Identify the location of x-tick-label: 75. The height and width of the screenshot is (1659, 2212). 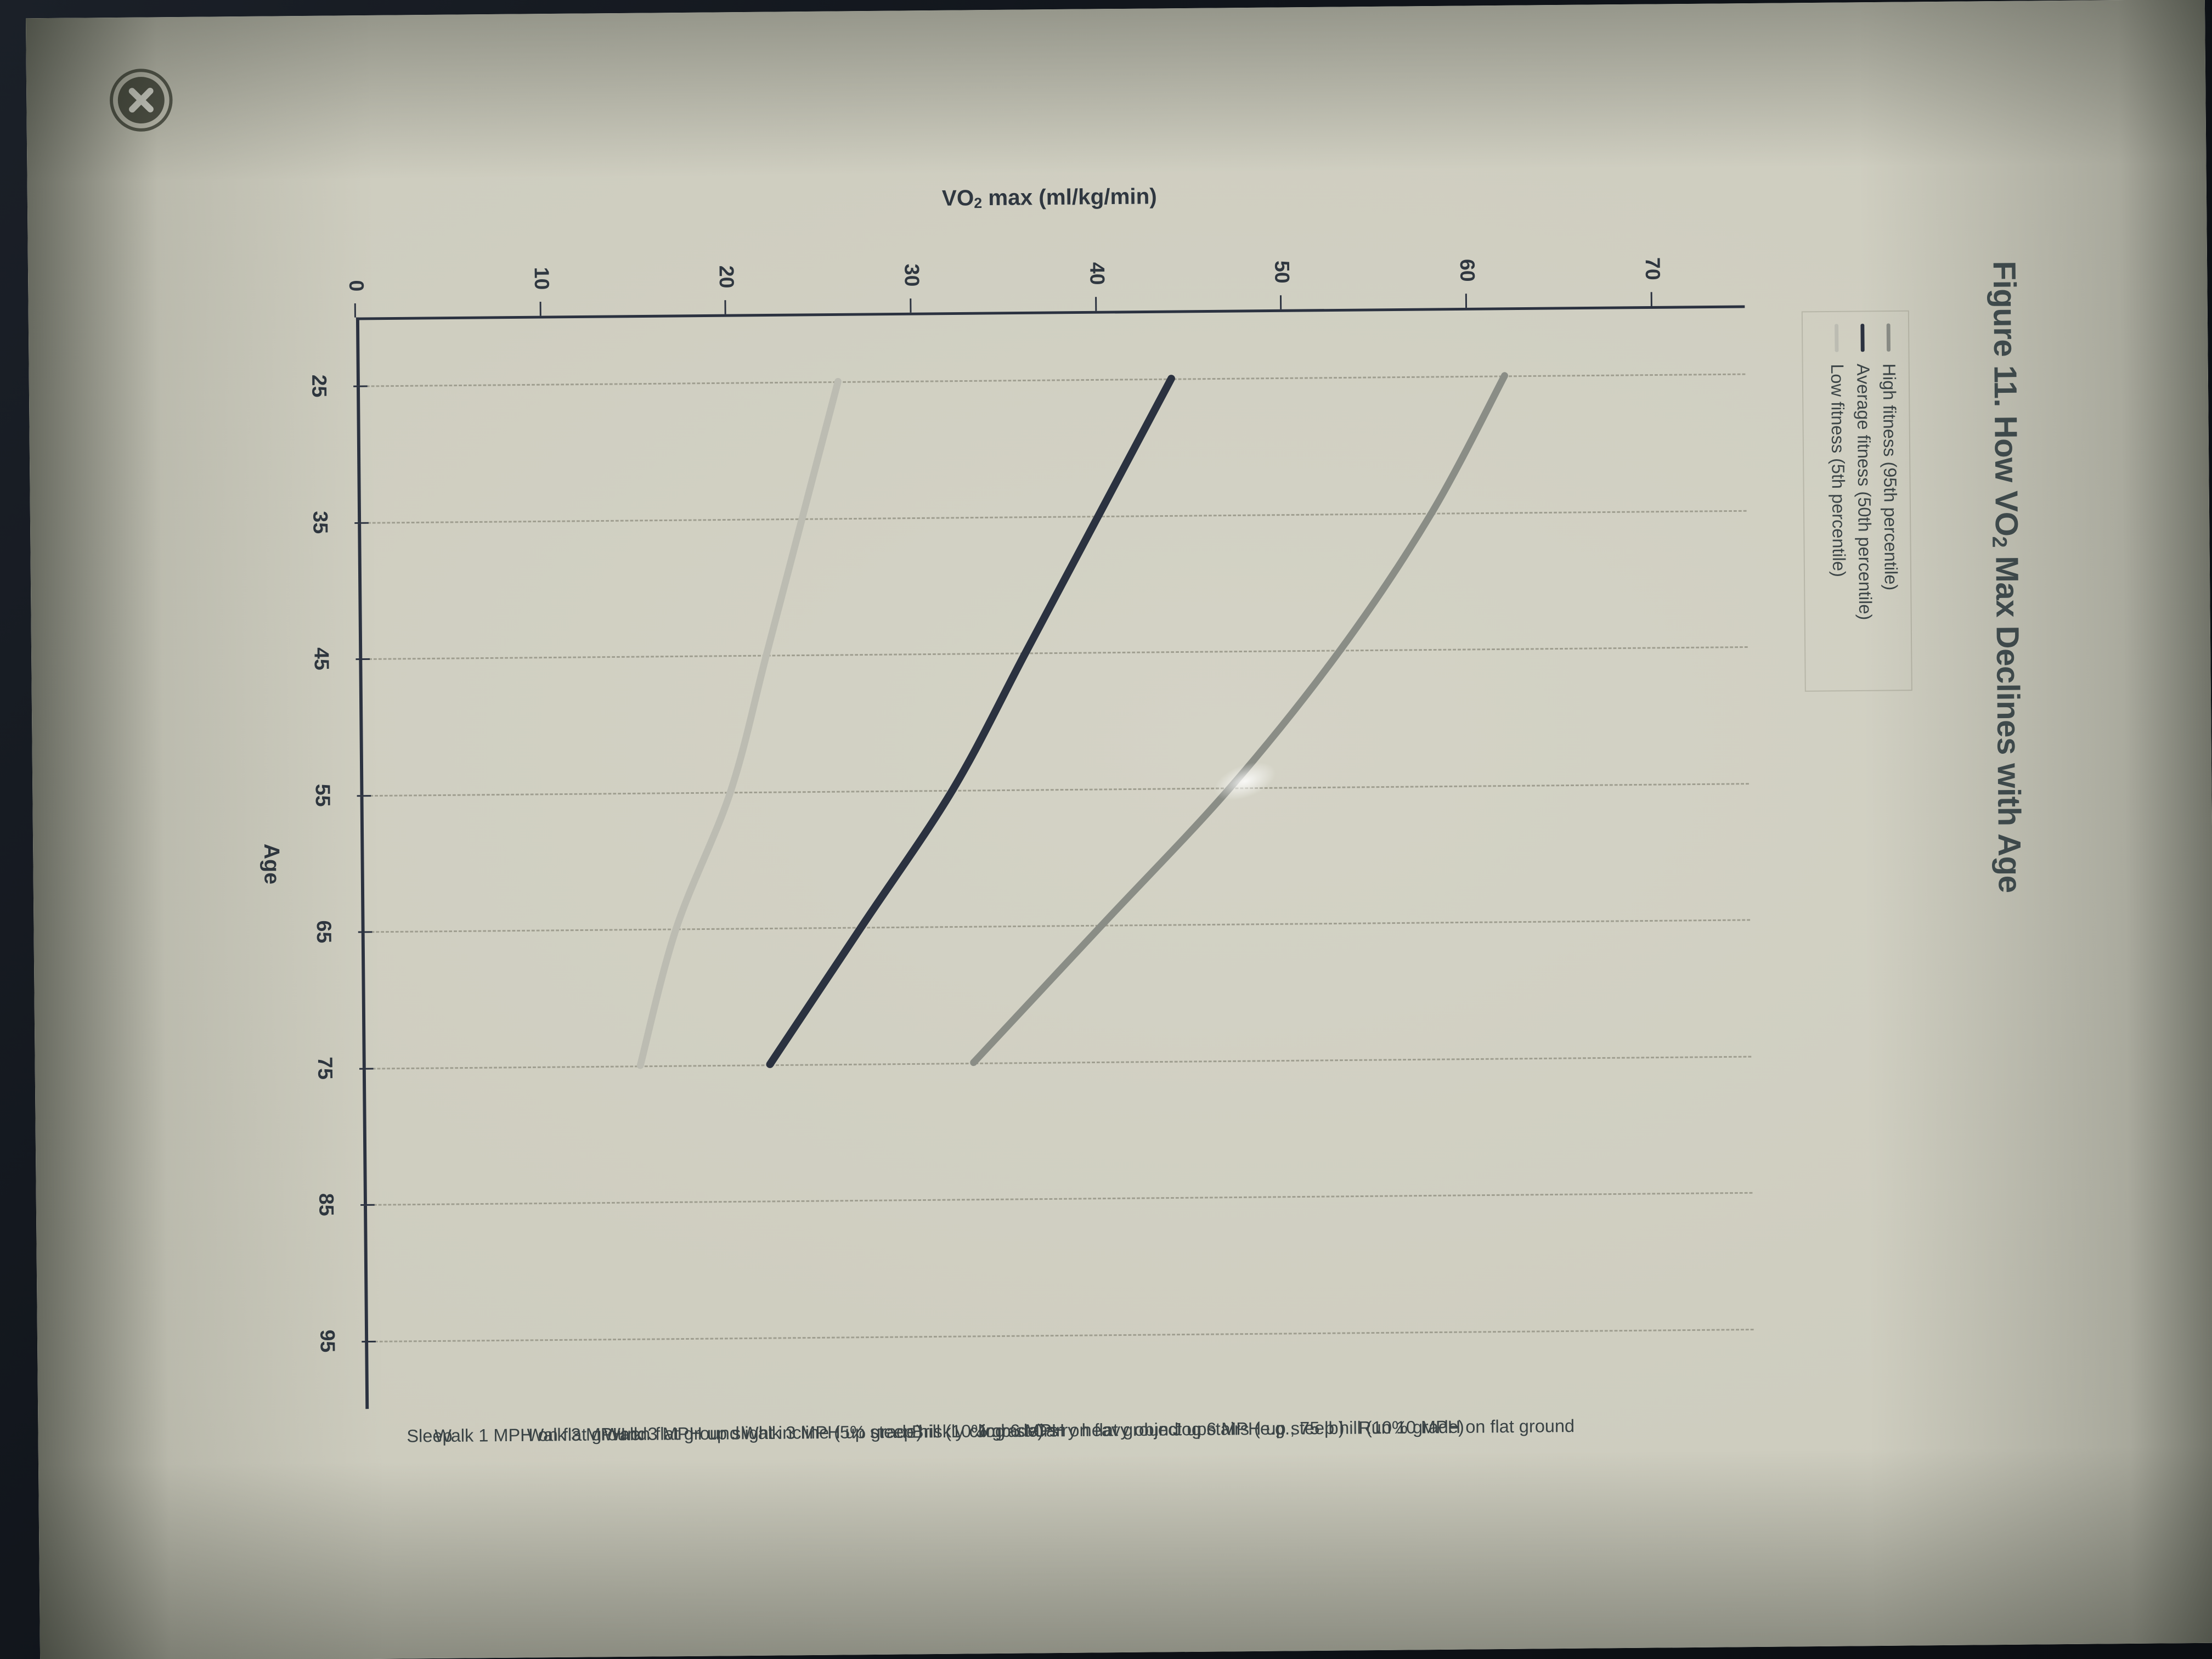
(325, 1068).